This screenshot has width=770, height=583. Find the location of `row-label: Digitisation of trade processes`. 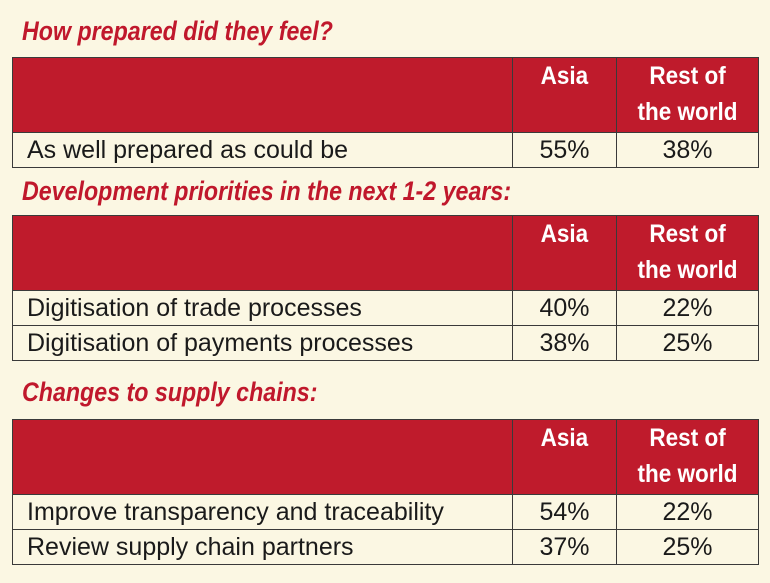

row-label: Digitisation of trade processes is located at coordinates (262, 308).